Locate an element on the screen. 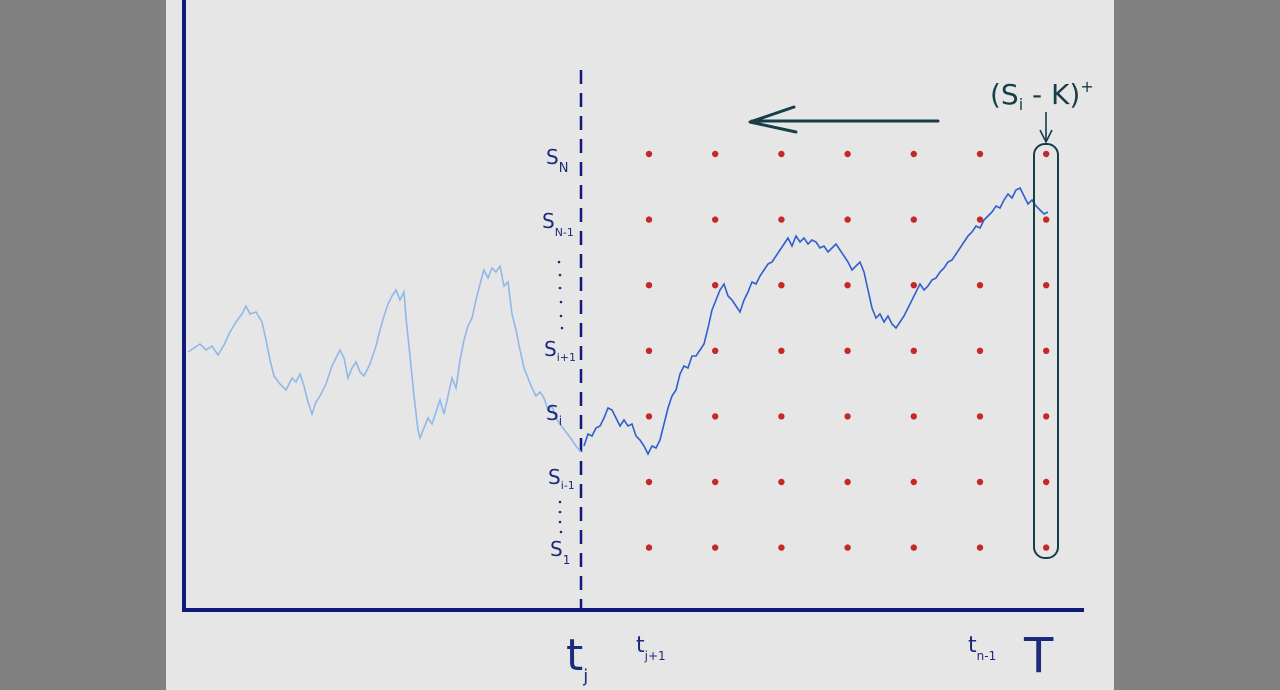  label-s-i-plus-1: Si+1 is located at coordinates (560, 350).